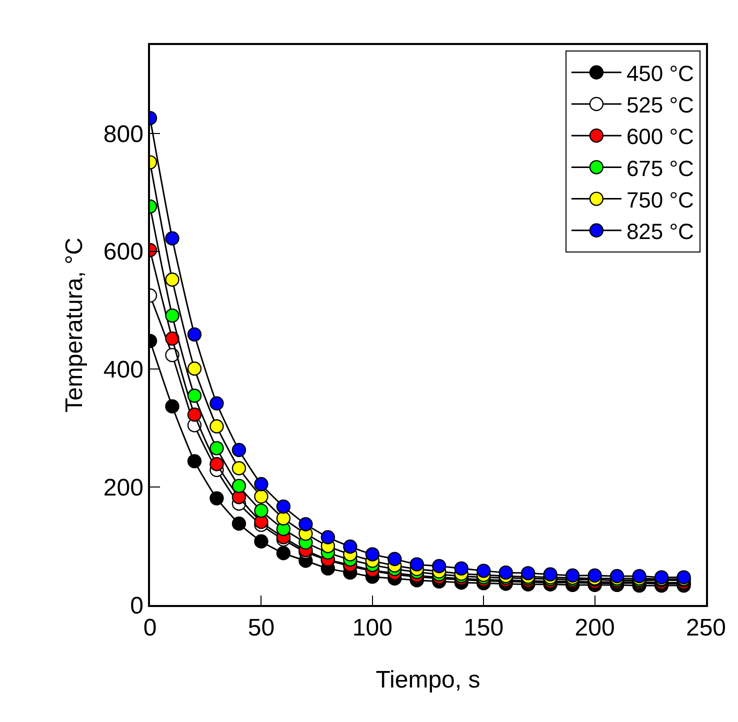 This screenshot has width=738, height=722. What do you see at coordinates (660, 73) in the screenshot?
I see `legend-label: 450 °C` at bounding box center [660, 73].